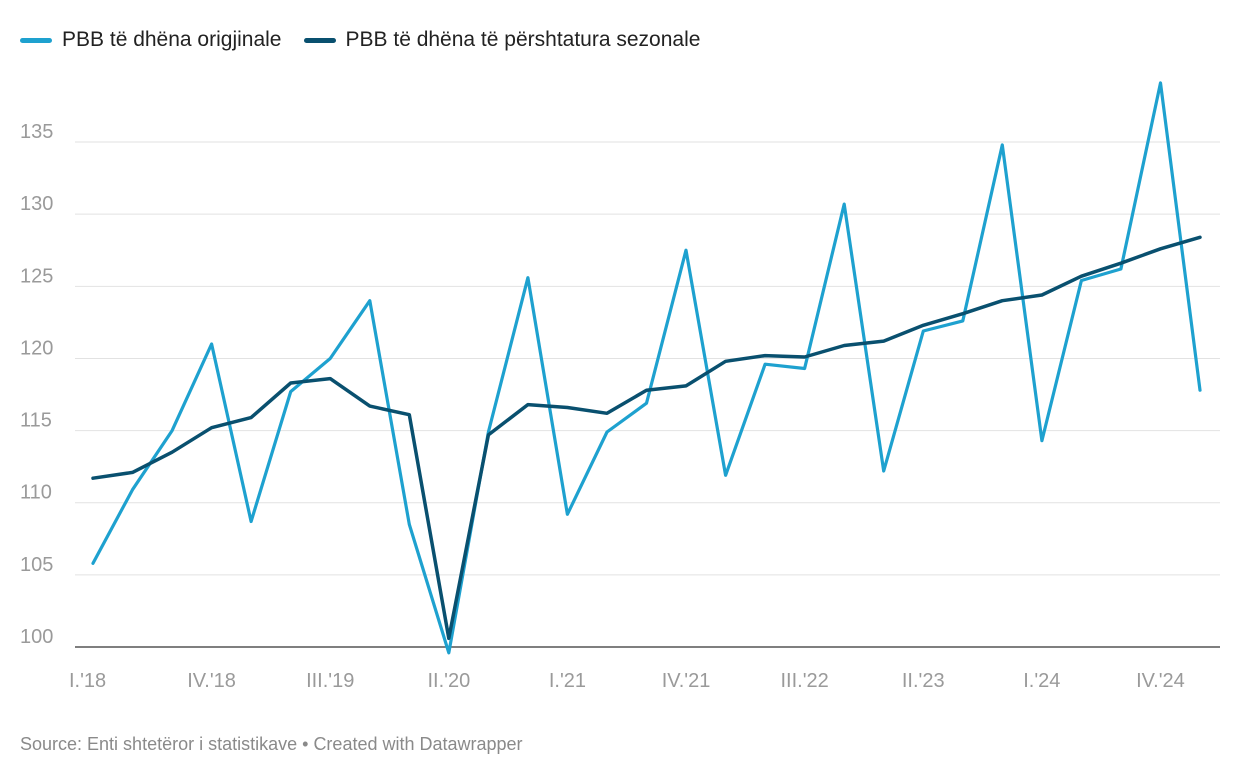 This screenshot has width=1240, height=780. What do you see at coordinates (418, 744) in the screenshot?
I see `credit-text: Created with Datawrapper` at bounding box center [418, 744].